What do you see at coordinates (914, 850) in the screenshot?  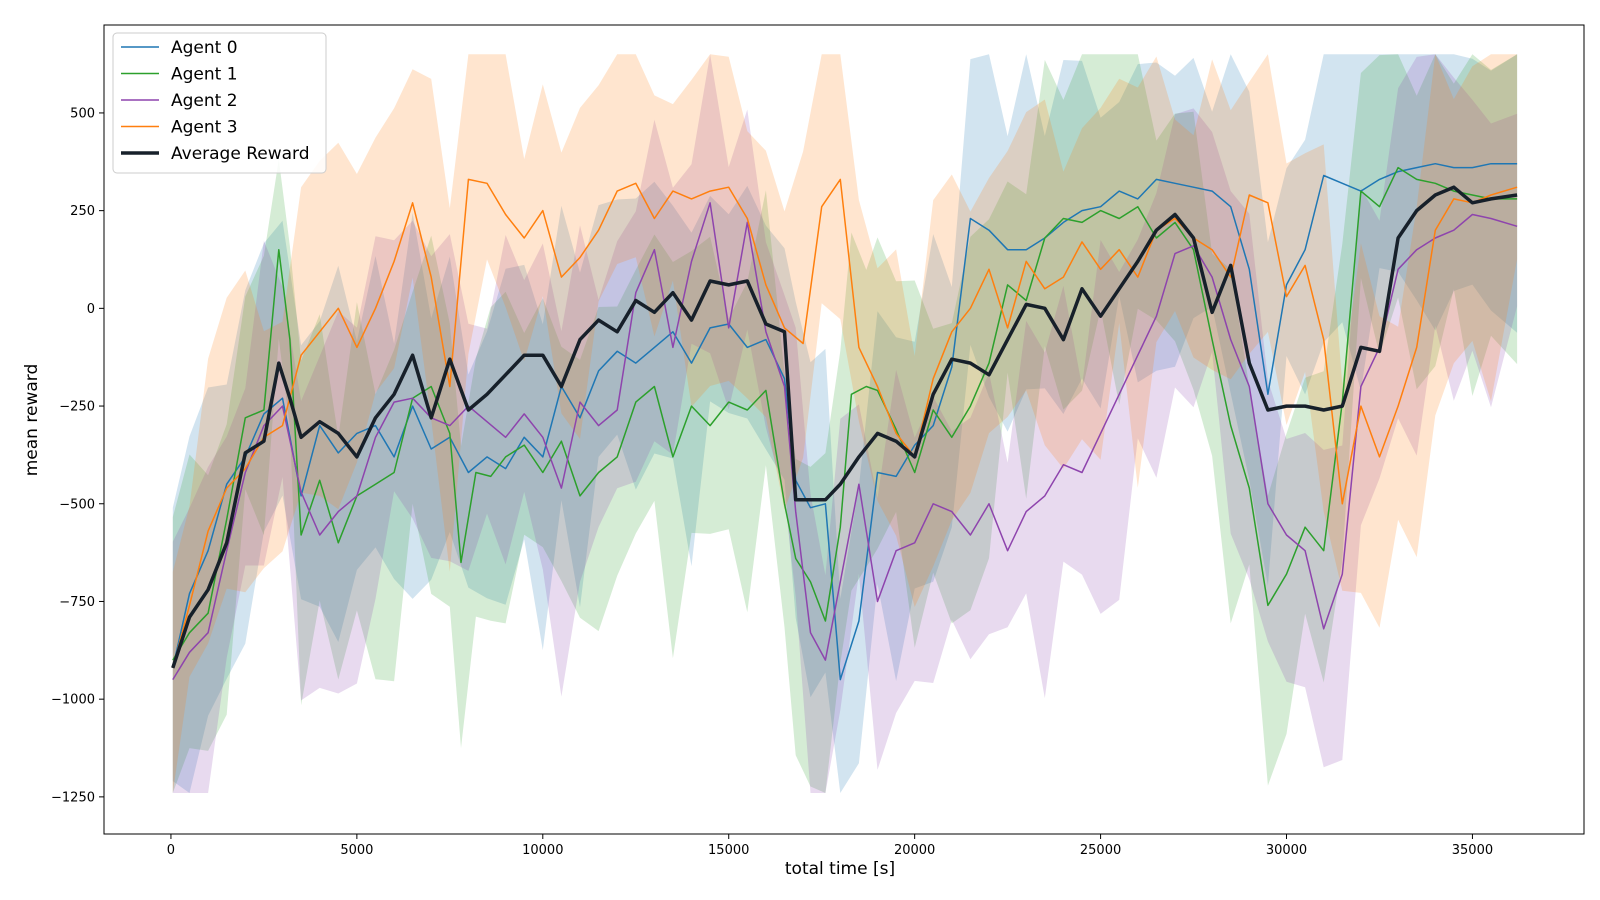 I see `x-tick-label: 20000` at bounding box center [914, 850].